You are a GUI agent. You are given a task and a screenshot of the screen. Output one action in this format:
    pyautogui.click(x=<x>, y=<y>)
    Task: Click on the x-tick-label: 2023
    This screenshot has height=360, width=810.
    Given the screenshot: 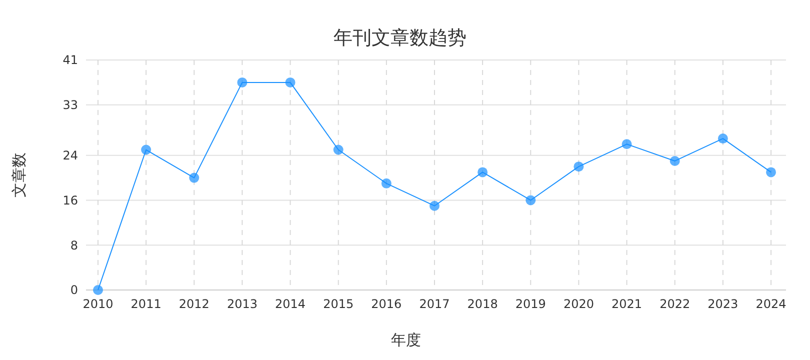 What is the action you would take?
    pyautogui.click(x=723, y=304)
    